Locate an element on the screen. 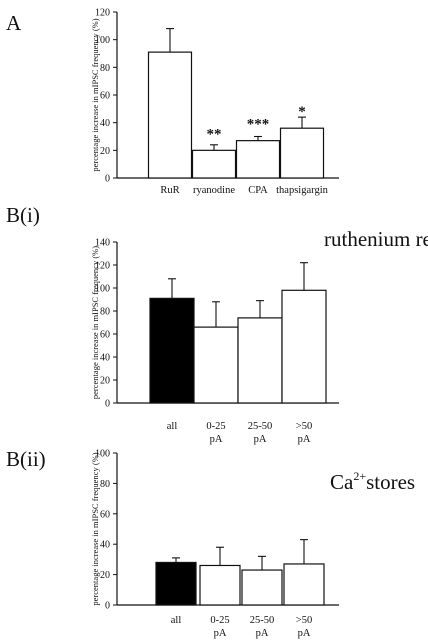 The width and height of the screenshot is (428, 640). category-label: CPA is located at coordinates (258, 190).